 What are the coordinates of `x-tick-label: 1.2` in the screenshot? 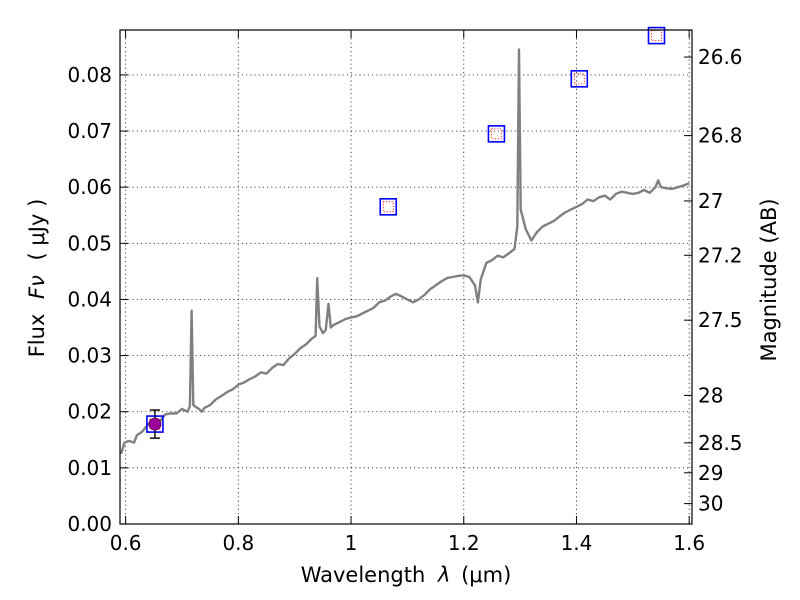 It's located at (464, 543).